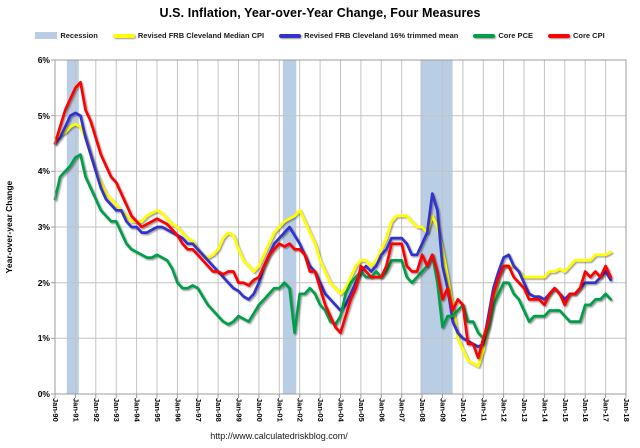 The width and height of the screenshot is (640, 448). Describe the element at coordinates (565, 410) in the screenshot. I see `x-tick-label: Jan-15` at that location.